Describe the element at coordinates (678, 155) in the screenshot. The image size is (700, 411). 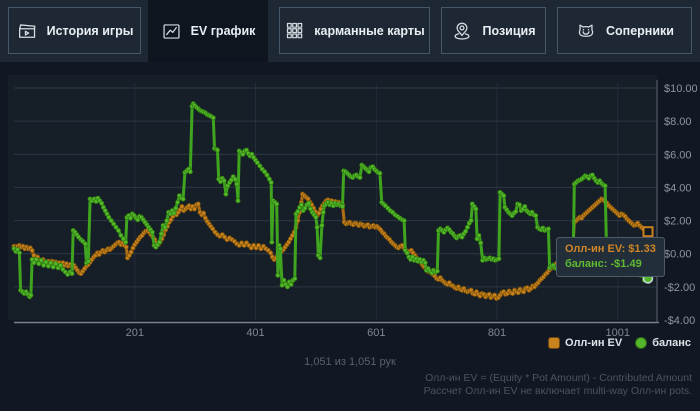
I see `y-tick-label: $6.00` at that location.